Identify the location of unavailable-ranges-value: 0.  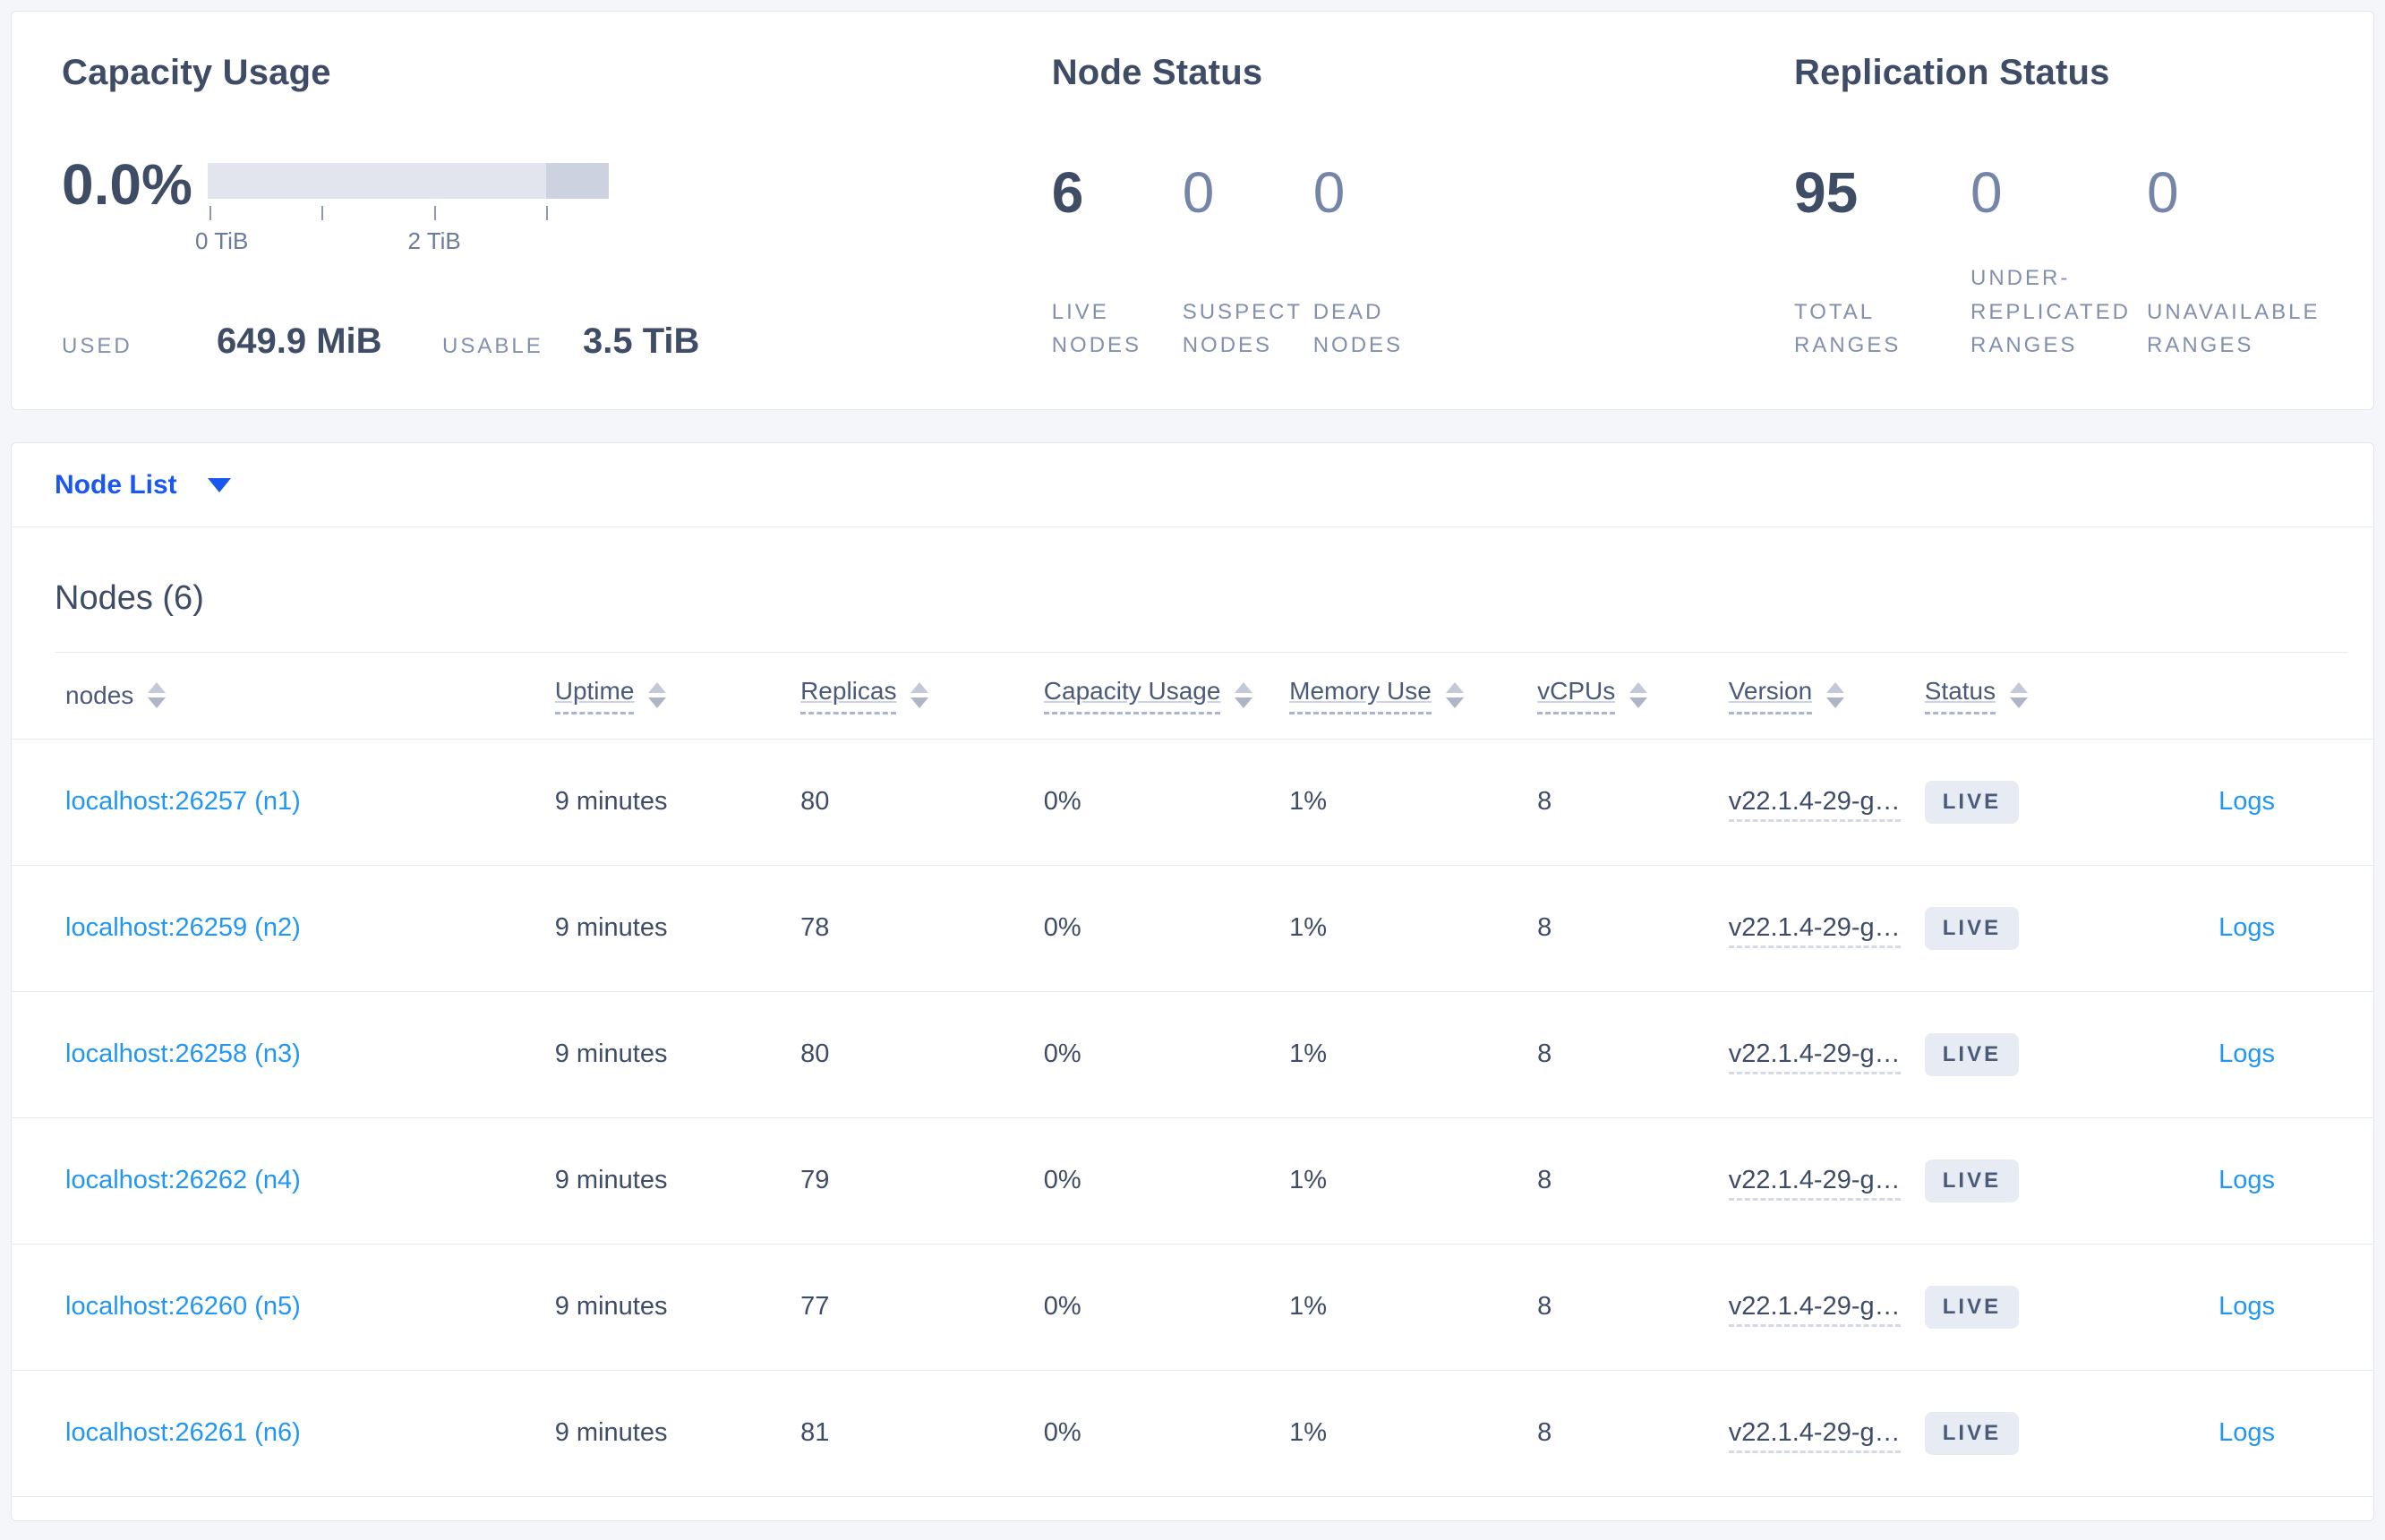
(2163, 192).